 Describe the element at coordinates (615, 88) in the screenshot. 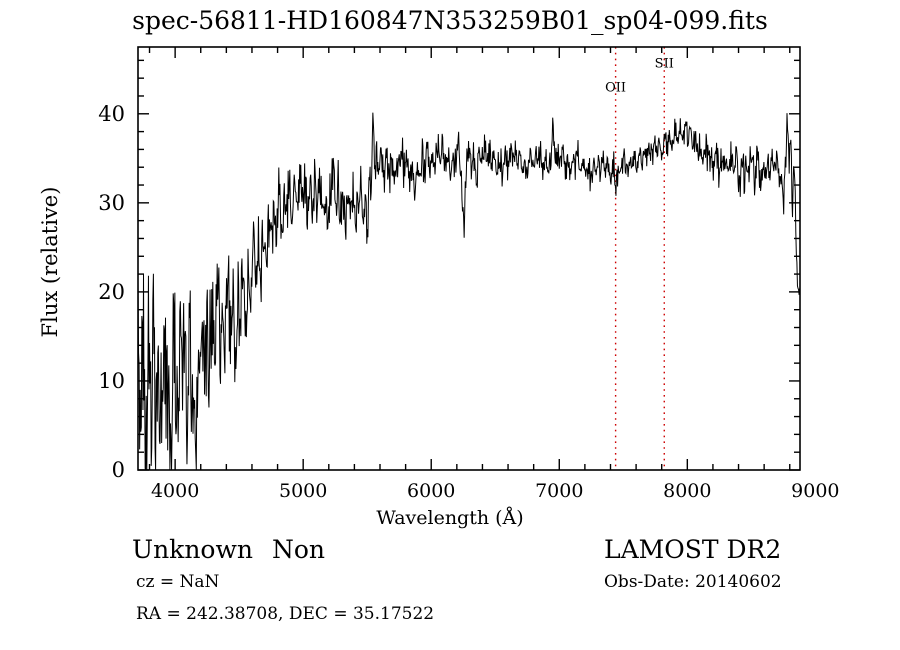

I see `line-label-oii: OII` at that location.